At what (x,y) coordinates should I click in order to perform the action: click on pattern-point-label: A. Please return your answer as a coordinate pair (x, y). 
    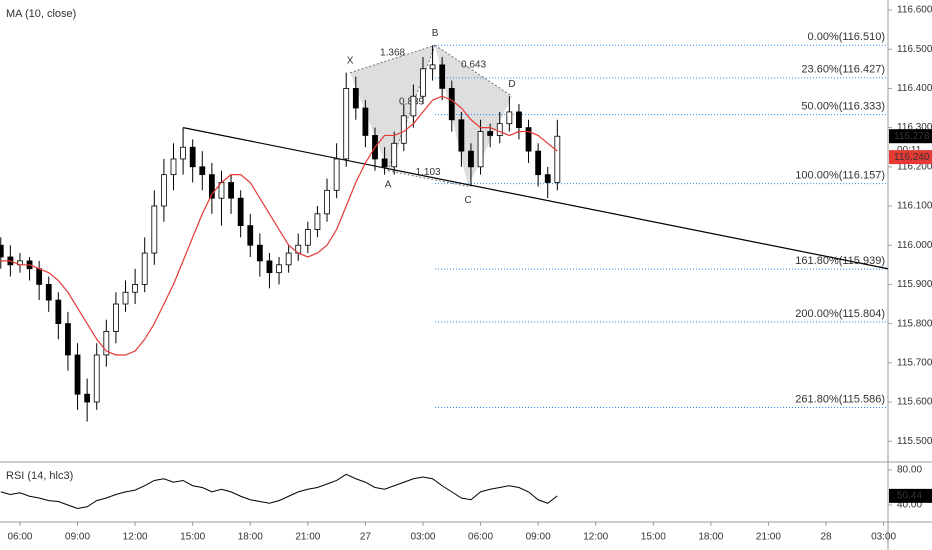
    Looking at the image, I should click on (388, 184).